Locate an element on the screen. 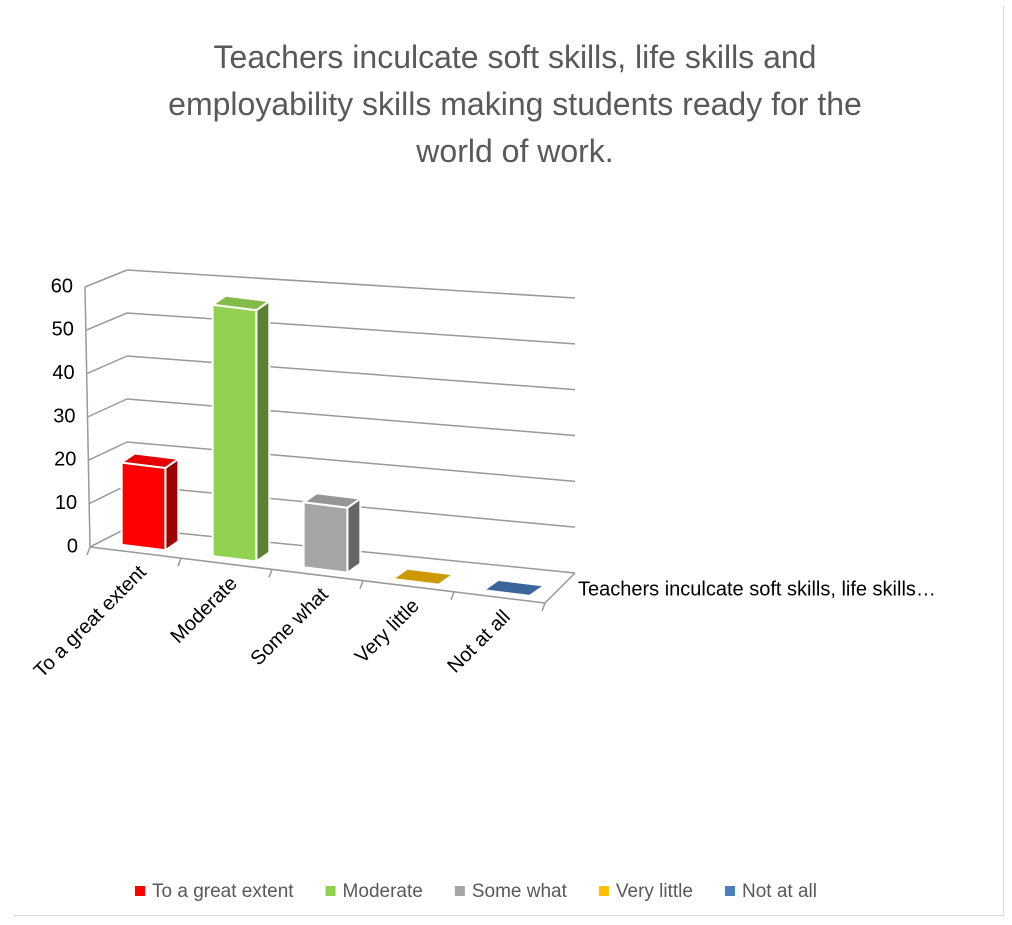  legend-label: Some what is located at coordinates (520, 891).